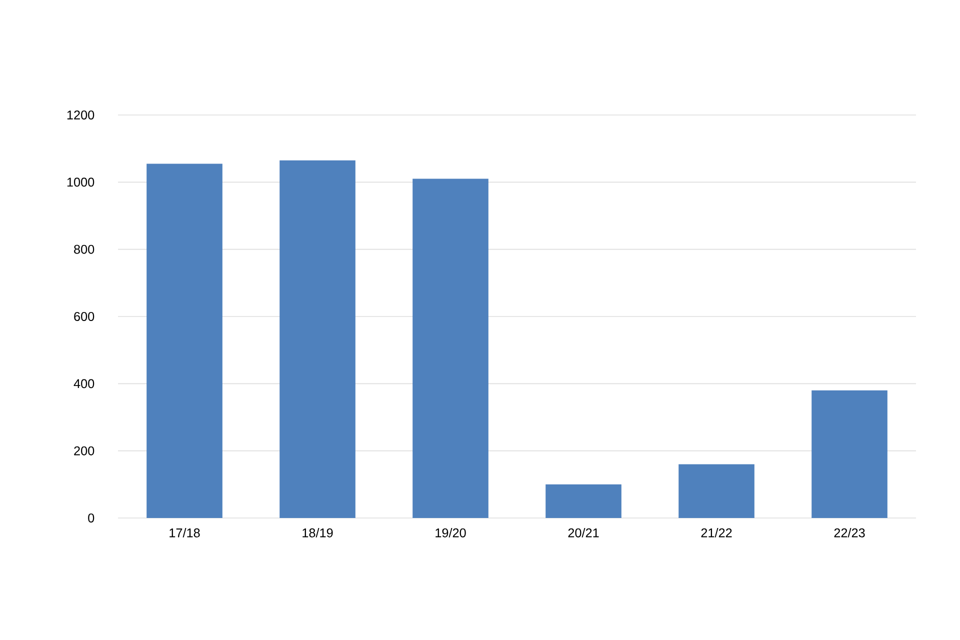 The width and height of the screenshot is (960, 640). I want to click on x-tick-label: 18/19, so click(317, 533).